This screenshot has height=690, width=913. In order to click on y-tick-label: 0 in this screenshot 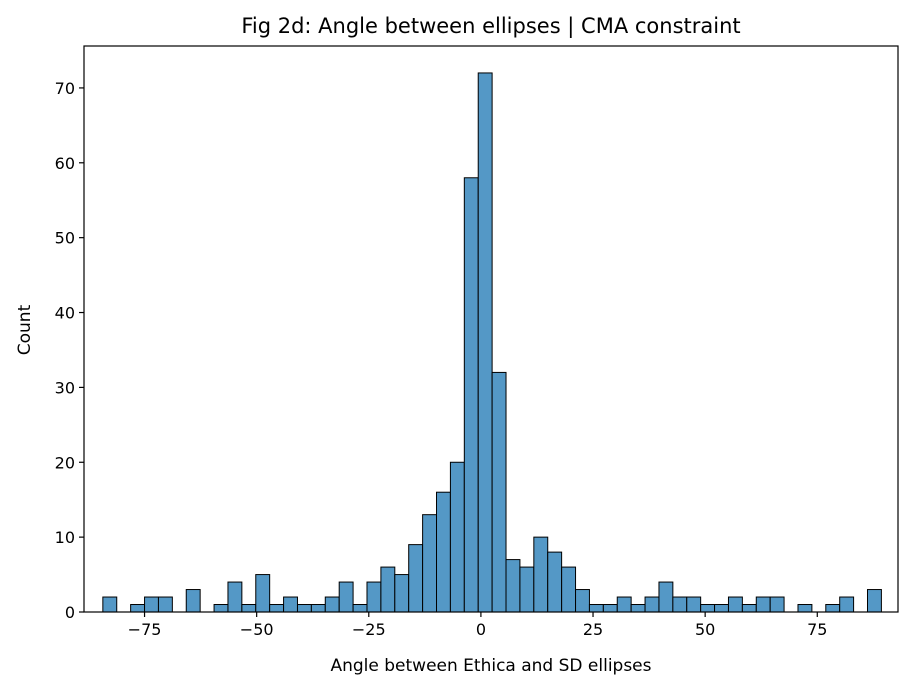, I will do `click(70, 612)`.